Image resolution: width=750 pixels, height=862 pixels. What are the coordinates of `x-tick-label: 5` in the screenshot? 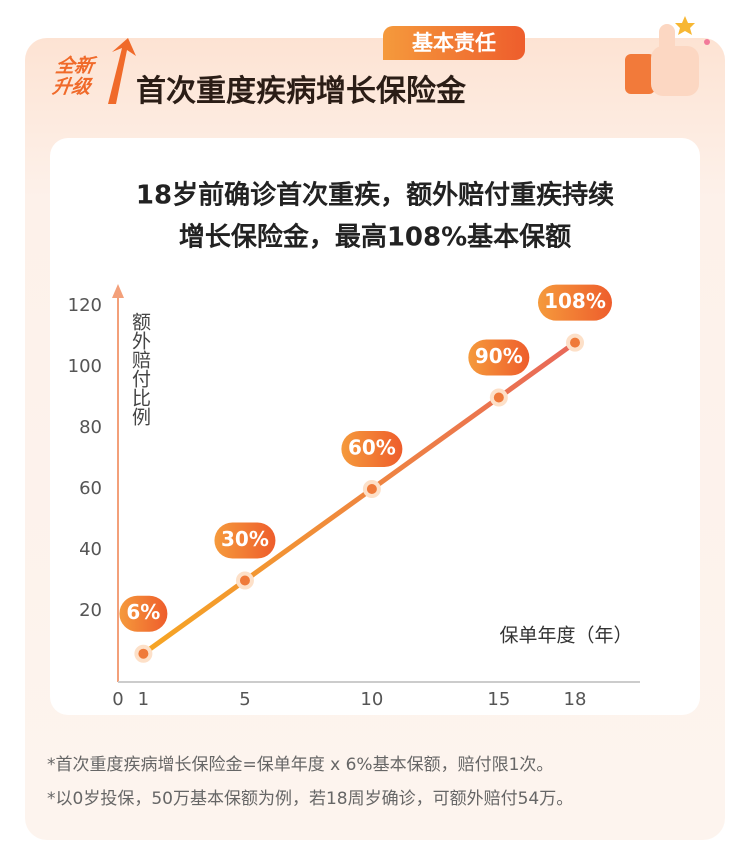 It's located at (244, 699).